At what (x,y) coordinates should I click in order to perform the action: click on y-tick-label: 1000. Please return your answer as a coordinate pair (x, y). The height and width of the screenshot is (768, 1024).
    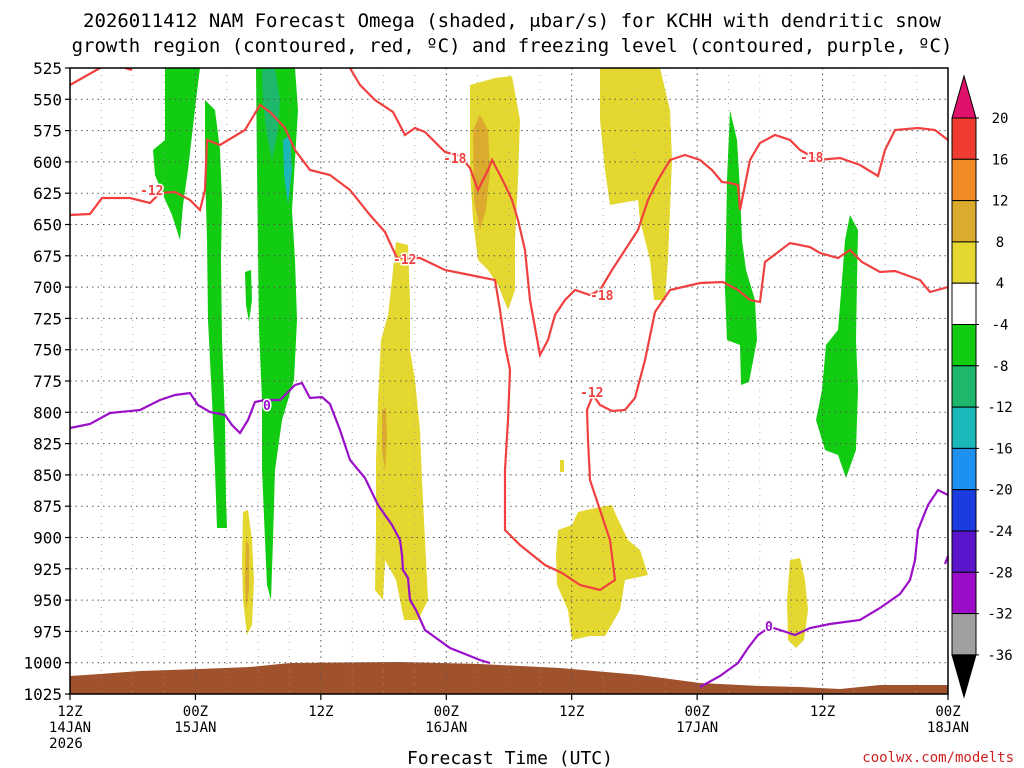
    Looking at the image, I should click on (42, 663).